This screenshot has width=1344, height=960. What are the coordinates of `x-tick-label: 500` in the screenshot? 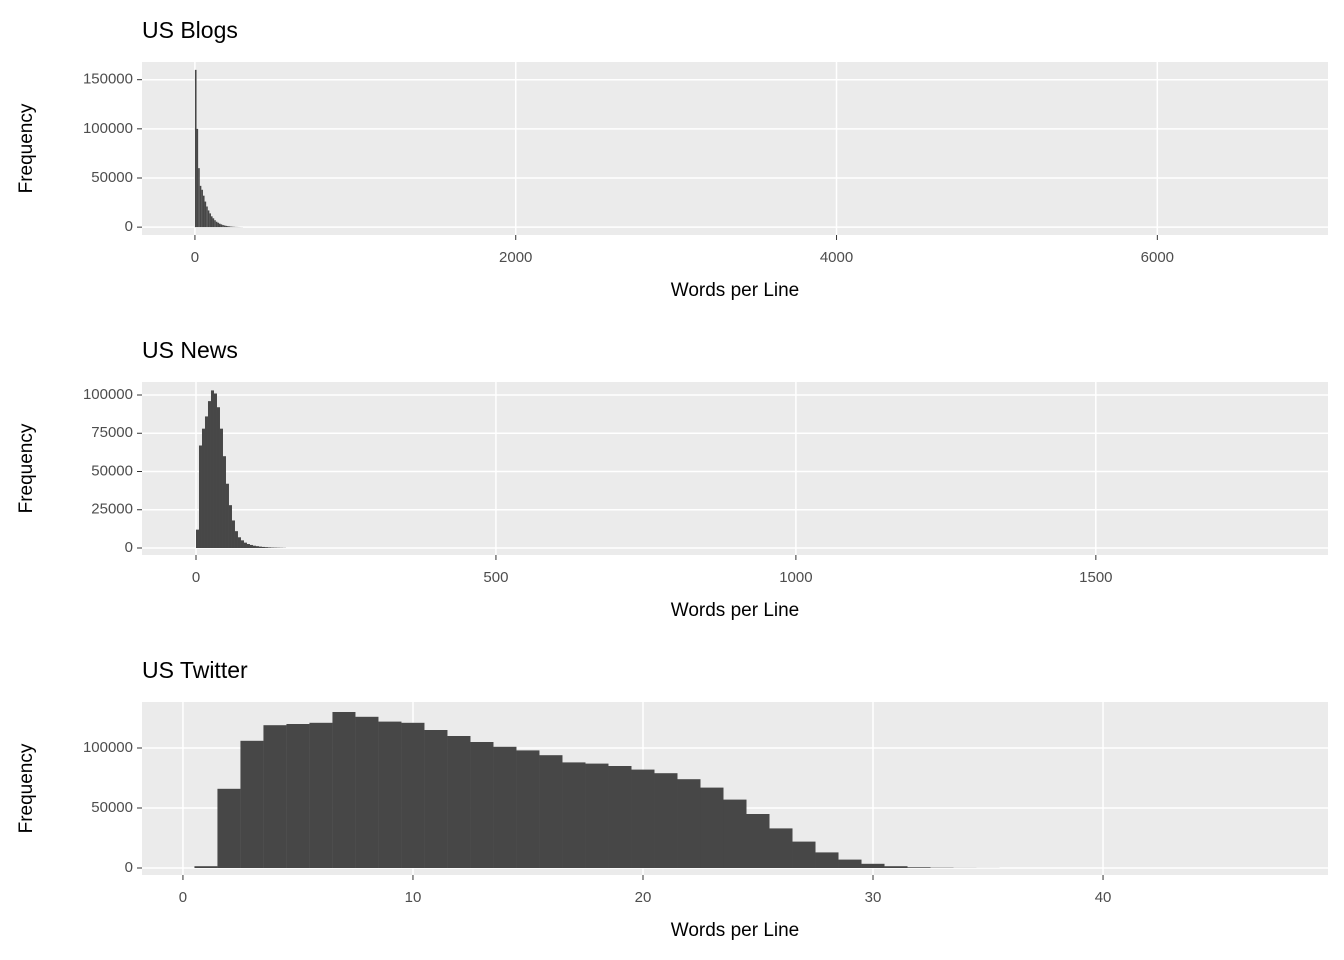 It's located at (495, 577).